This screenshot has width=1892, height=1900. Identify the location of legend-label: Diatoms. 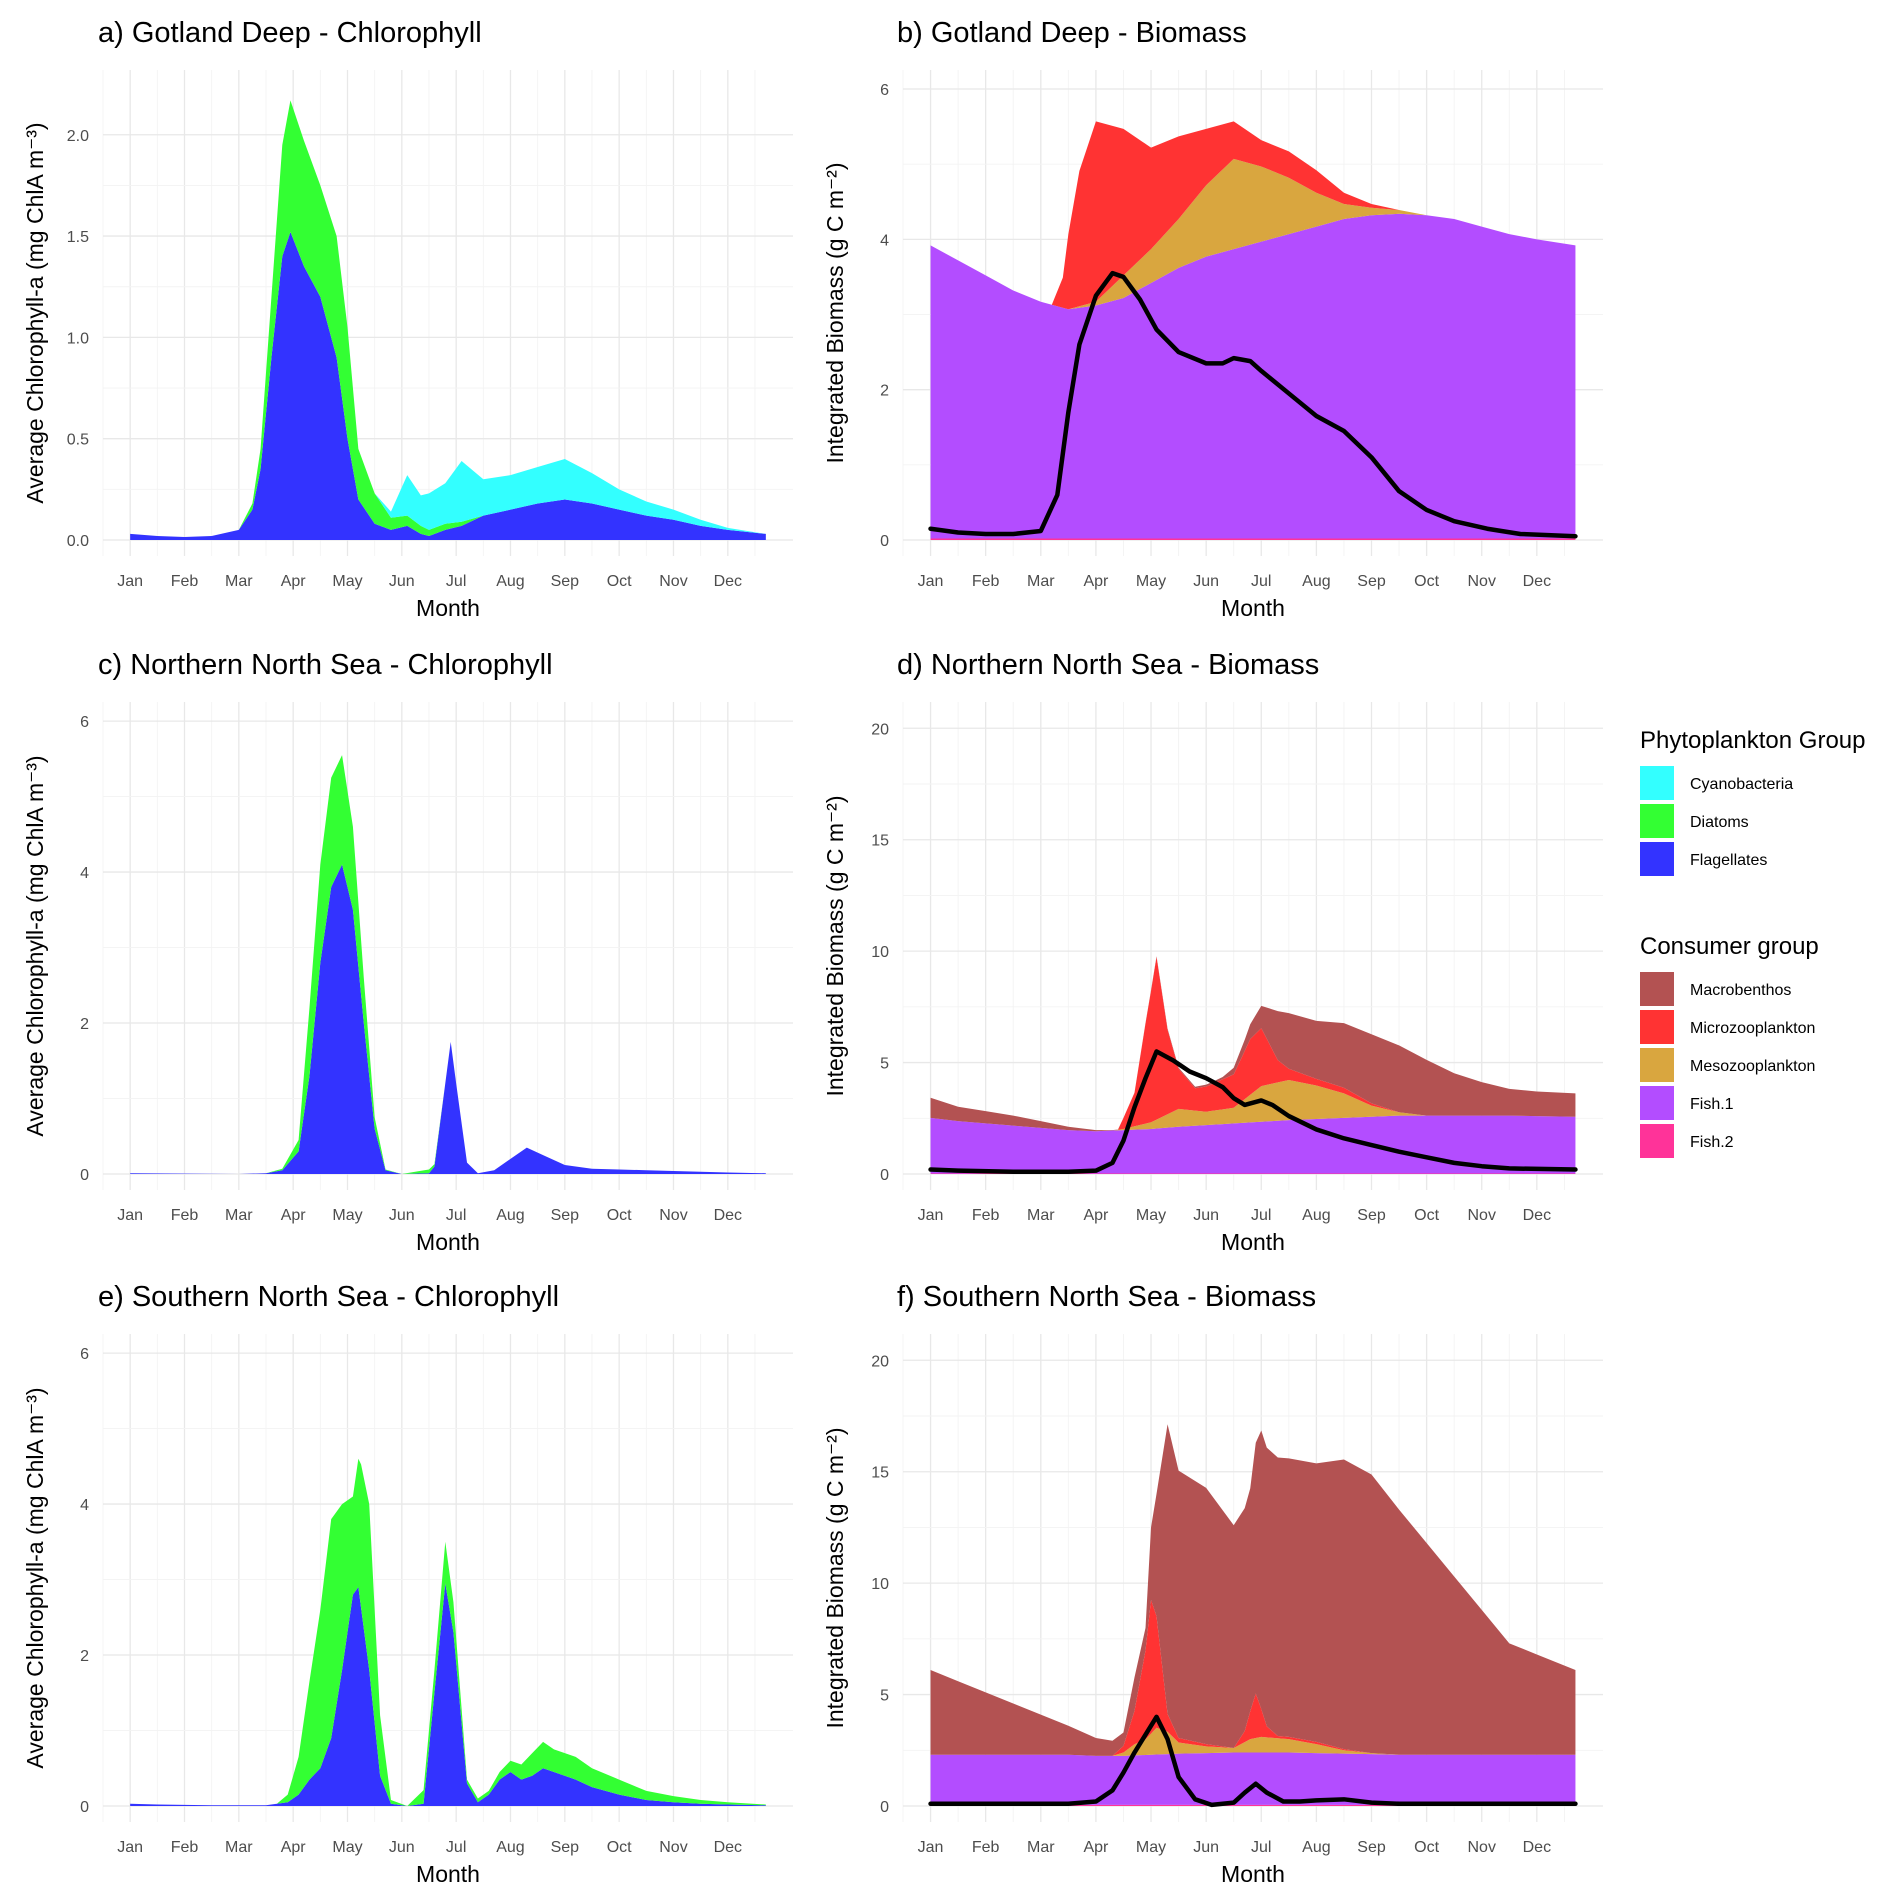
(1719, 822).